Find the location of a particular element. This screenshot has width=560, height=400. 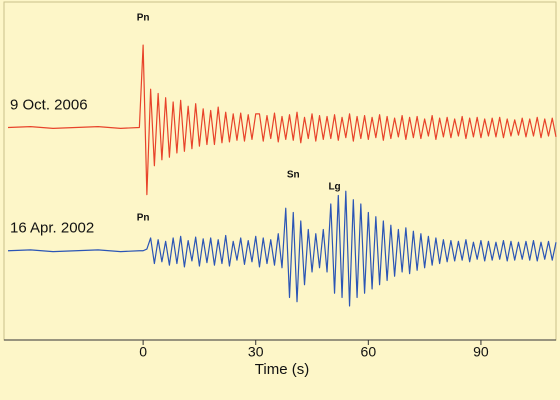

x-tick-label: 60 is located at coordinates (369, 352).